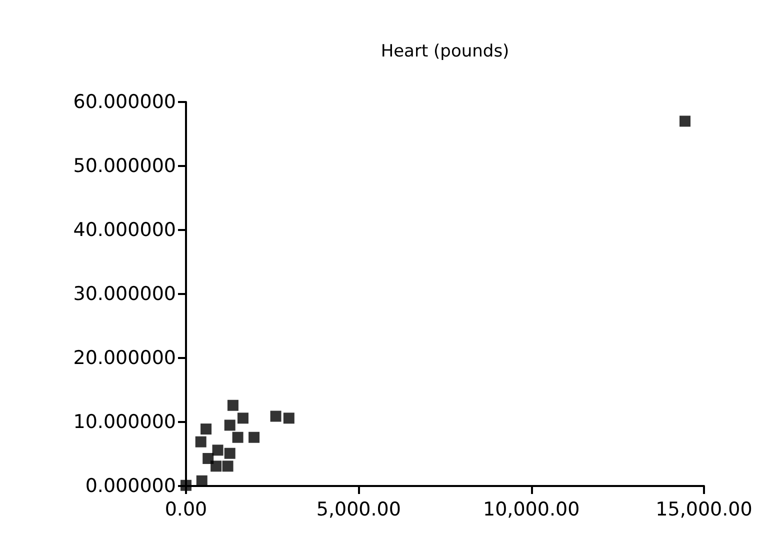  What do you see at coordinates (445, 52) in the screenshot?
I see `chart-title: Heart (pounds)` at bounding box center [445, 52].